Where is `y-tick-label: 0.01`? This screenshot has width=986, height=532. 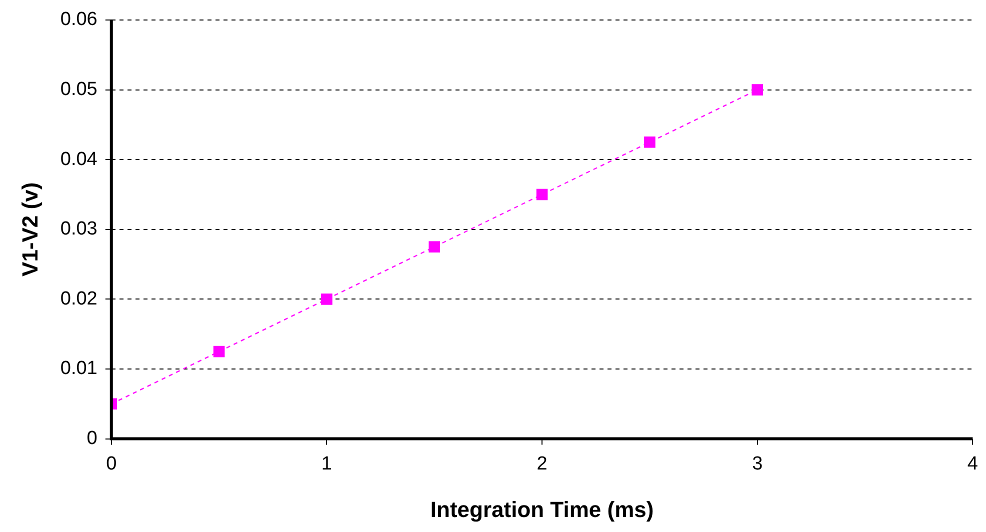 y-tick-label: 0.01 is located at coordinates (79, 369).